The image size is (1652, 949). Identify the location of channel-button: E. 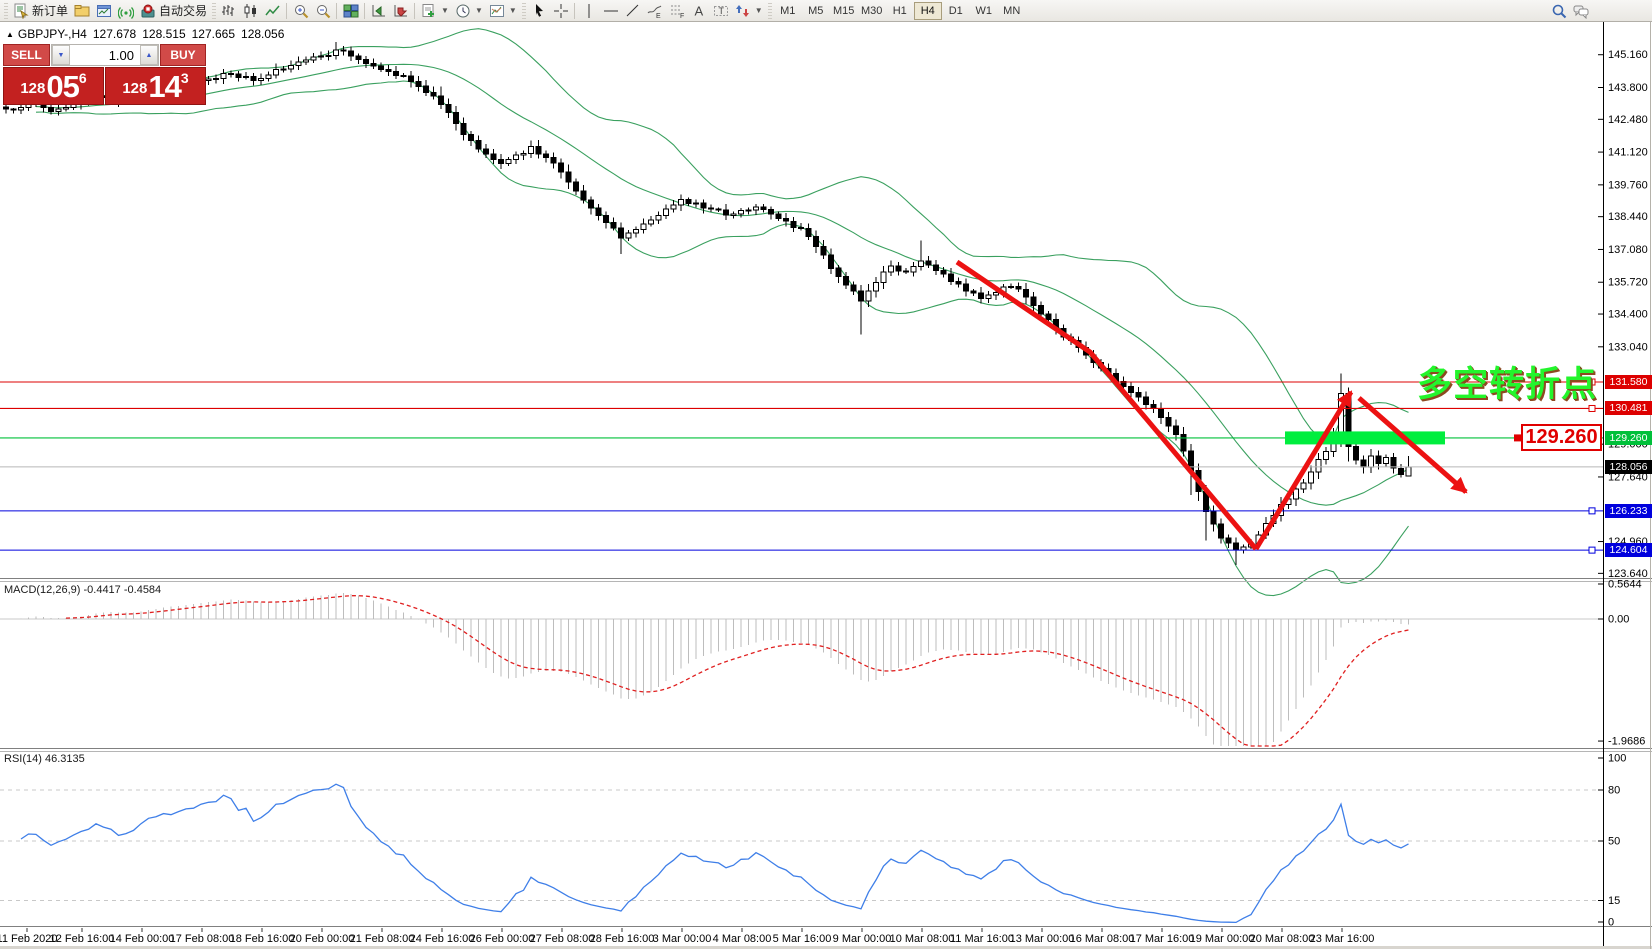
(655, 11).